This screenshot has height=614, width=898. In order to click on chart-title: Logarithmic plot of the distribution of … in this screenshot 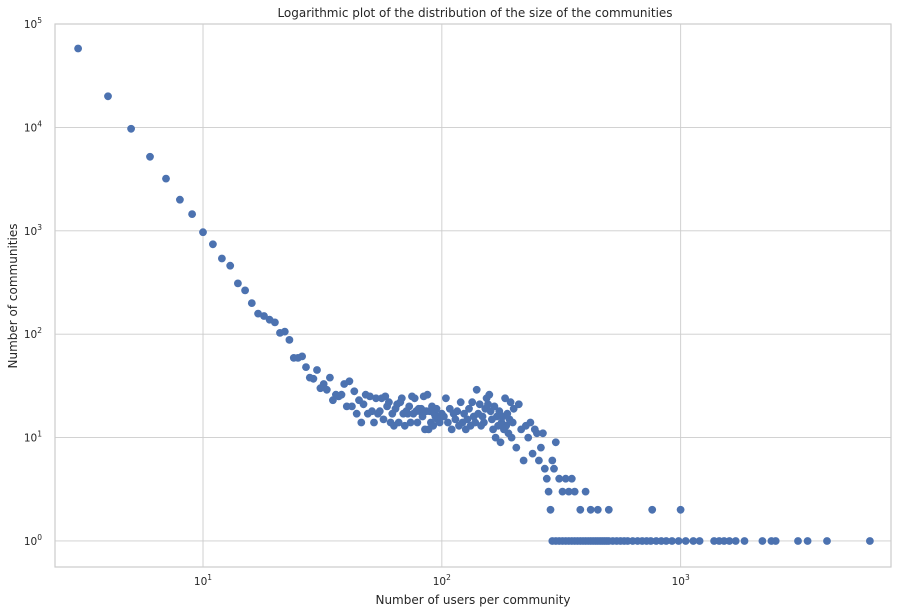, I will do `click(474, 13)`.